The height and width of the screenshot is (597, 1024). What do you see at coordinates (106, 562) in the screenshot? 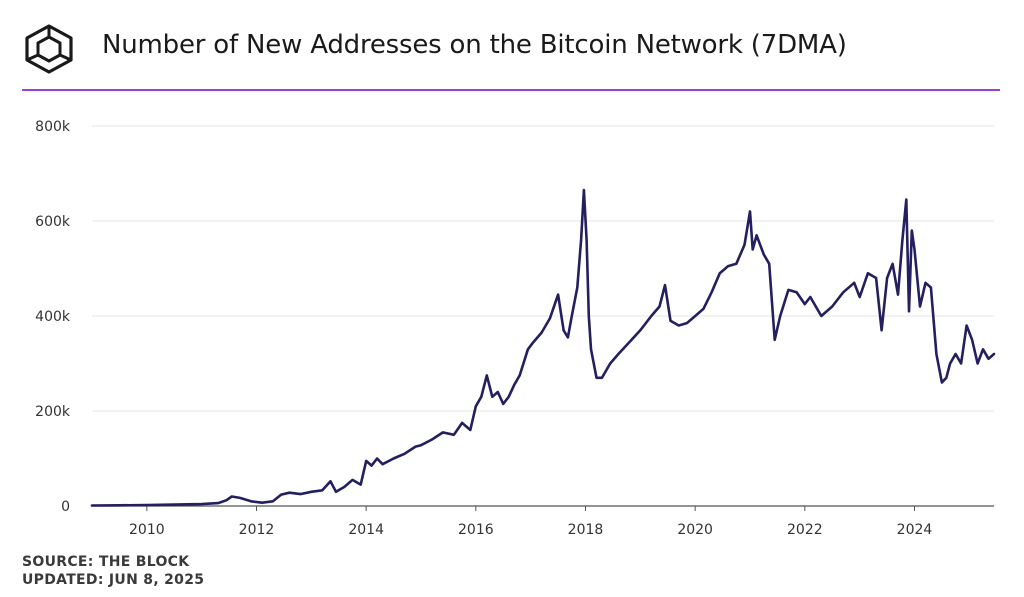
I see `source-label: SOURCE: THE BLOCK` at bounding box center [106, 562].